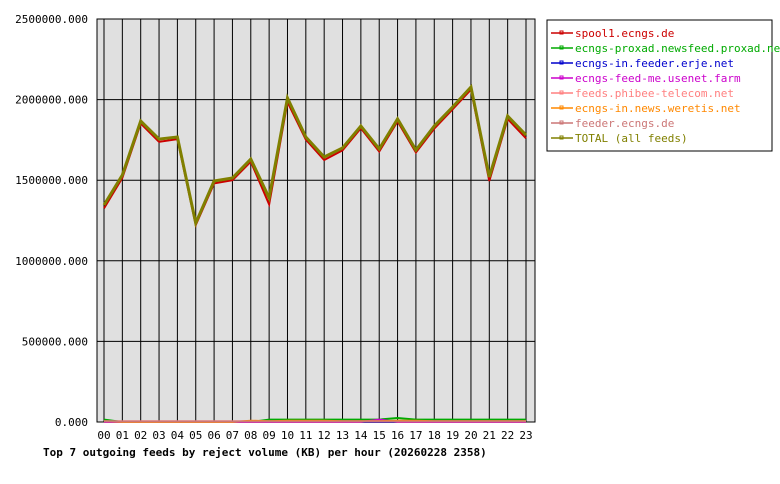 The image size is (780, 484). What do you see at coordinates (507, 435) in the screenshot?
I see `x-tick-label: 22` at bounding box center [507, 435].